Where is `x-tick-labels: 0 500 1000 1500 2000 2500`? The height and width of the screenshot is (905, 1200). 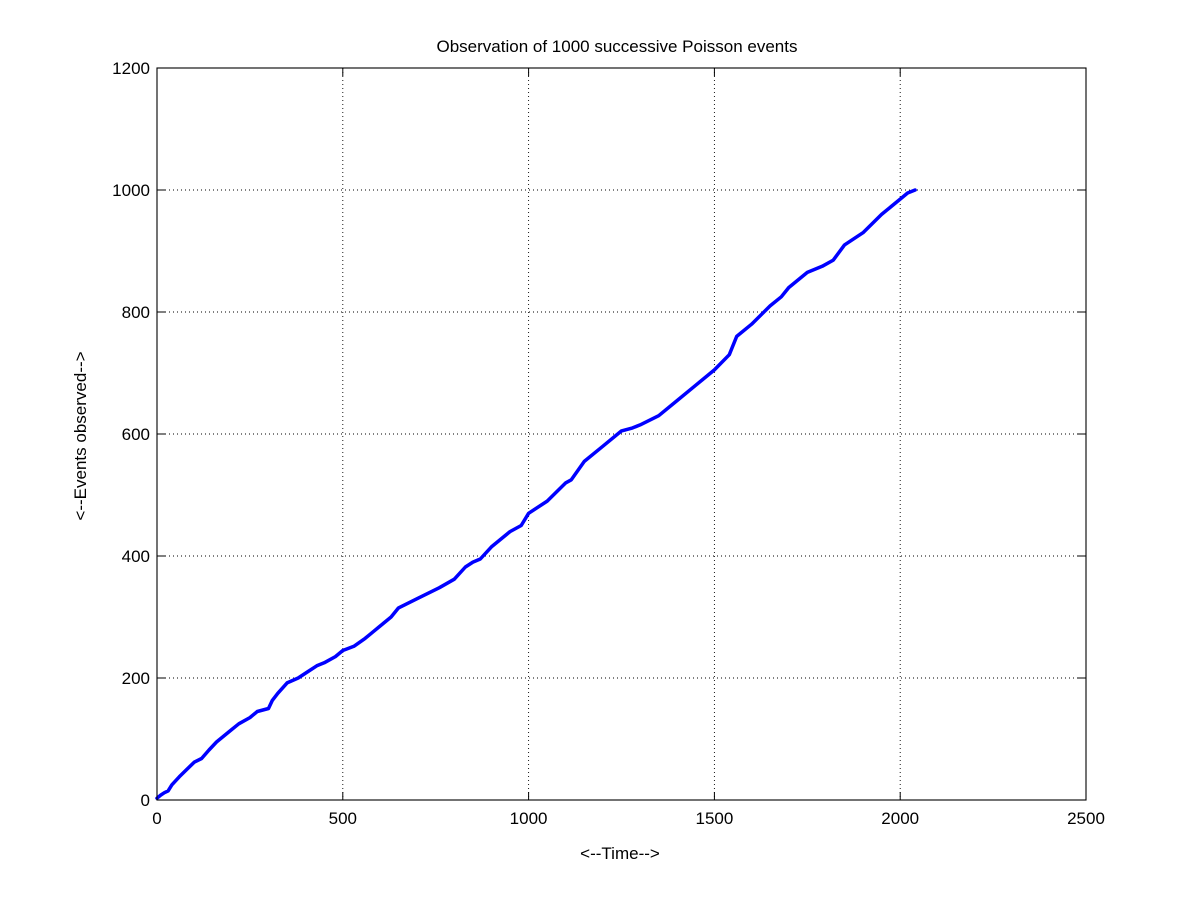
x-tick-labels: 0 500 1000 1500 2000 2500 is located at coordinates (628, 818).